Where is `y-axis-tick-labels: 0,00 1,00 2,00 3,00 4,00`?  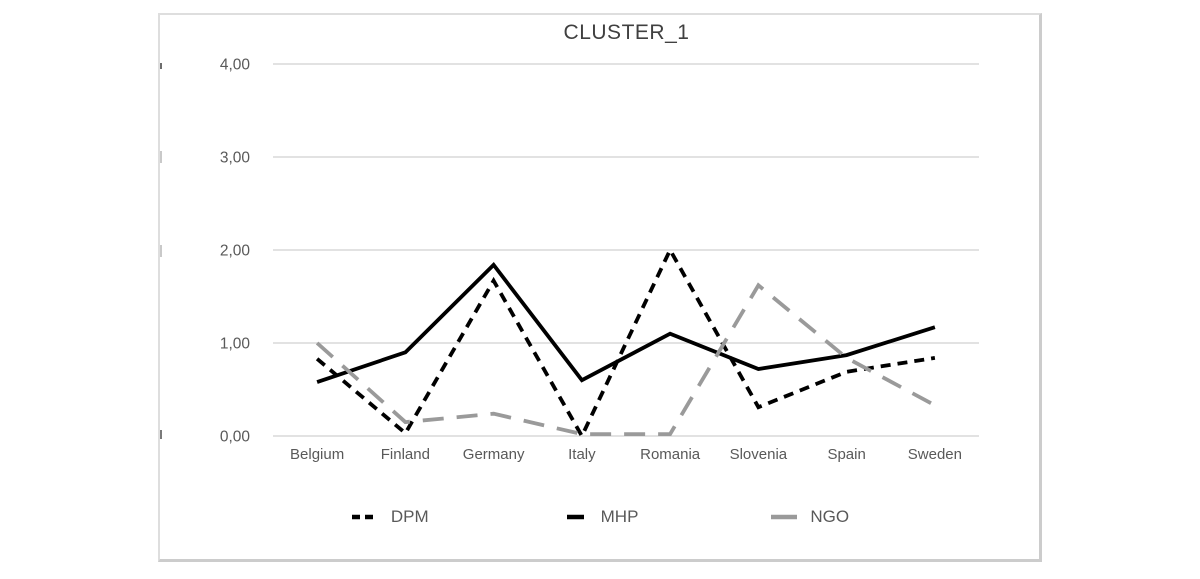 y-axis-tick-labels: 0,00 1,00 2,00 3,00 4,00 is located at coordinates (235, 251).